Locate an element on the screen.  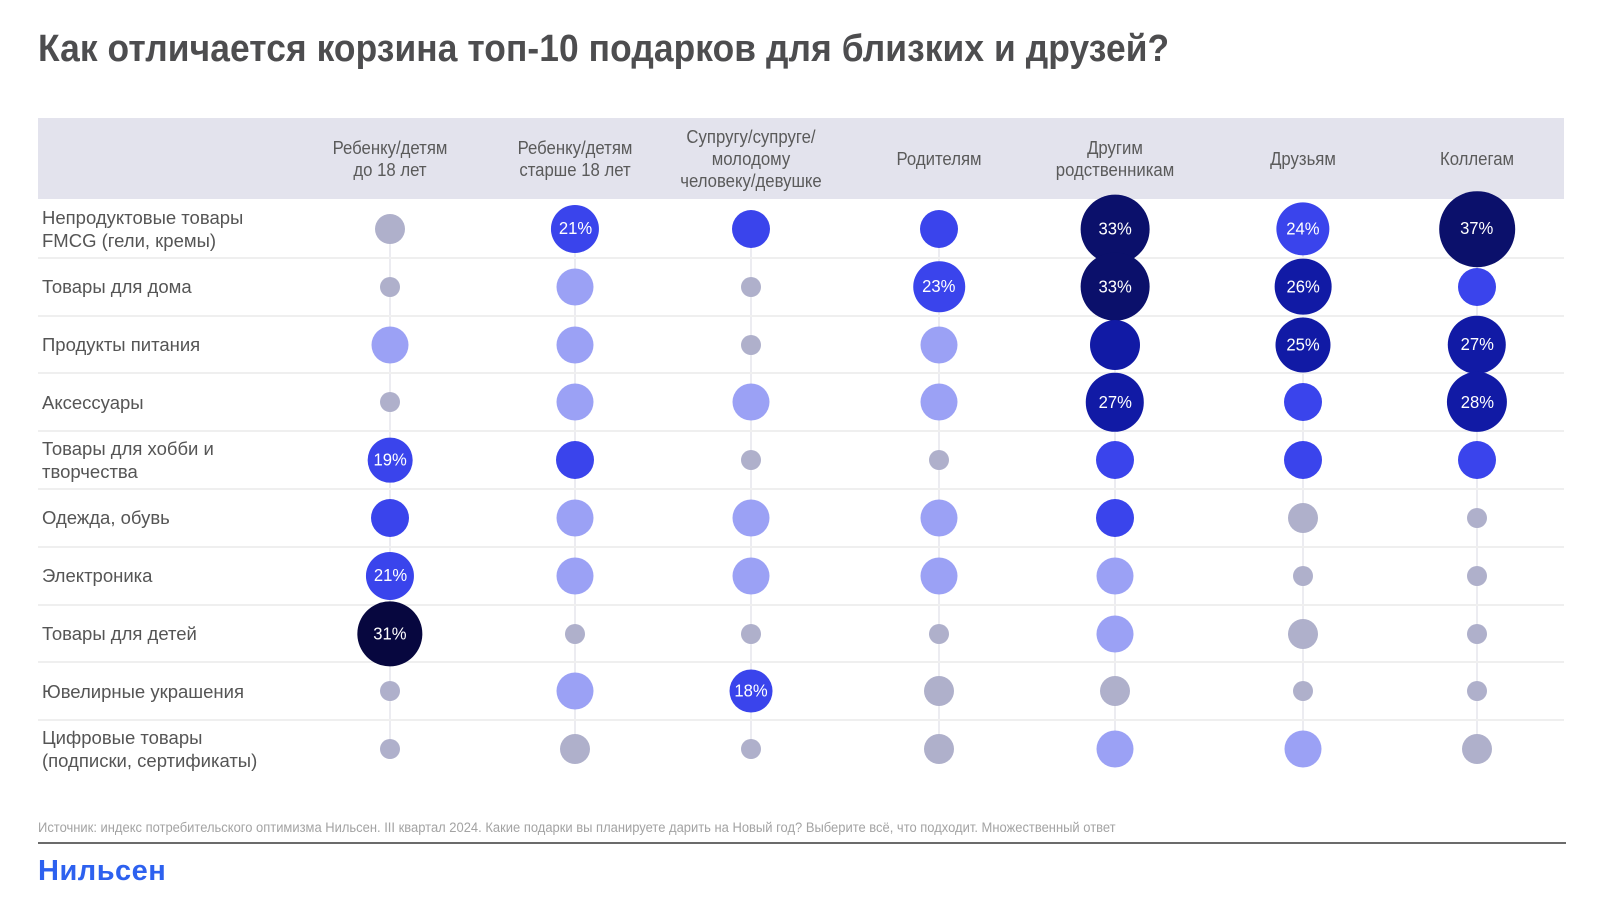
row-label: Одежда, обувь is located at coordinates (106, 518).